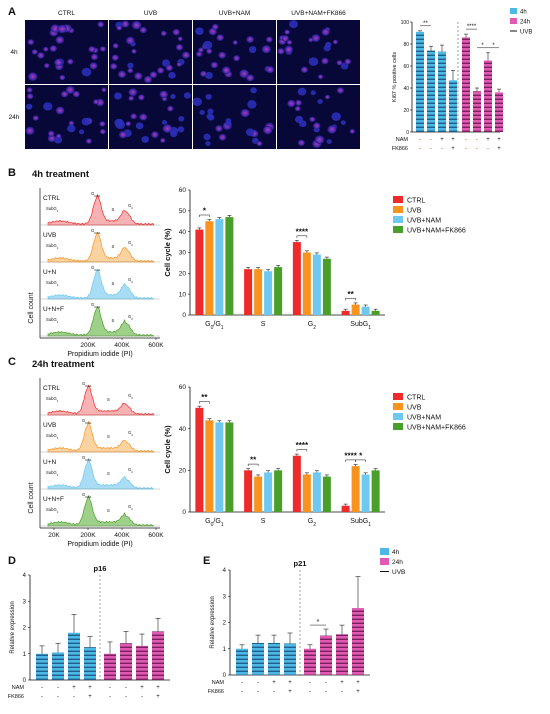  Describe the element at coordinates (318, 13) in the screenshot. I see `micrograph-column-label: UVB+NAM+FK866` at that location.